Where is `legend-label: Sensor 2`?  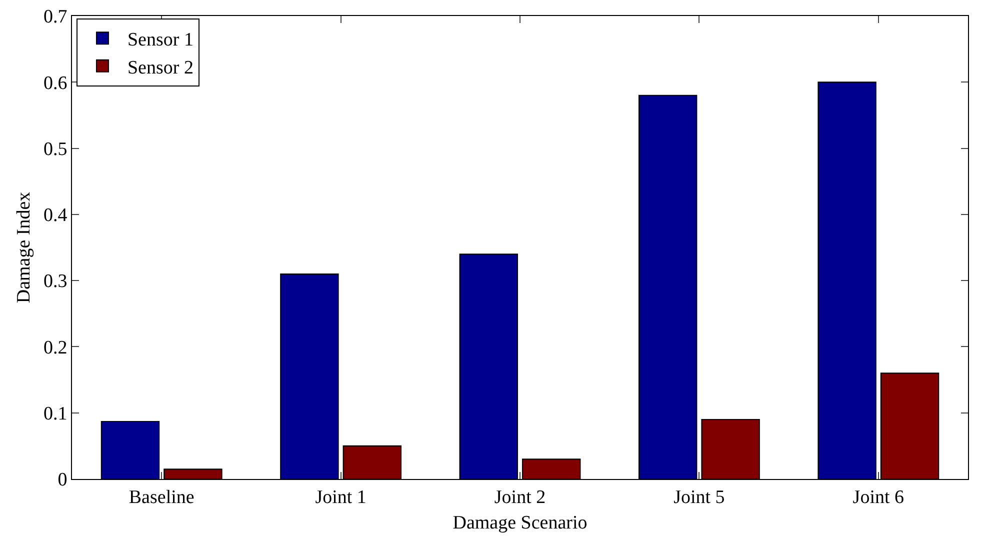 legend-label: Sensor 2 is located at coordinates (160, 67).